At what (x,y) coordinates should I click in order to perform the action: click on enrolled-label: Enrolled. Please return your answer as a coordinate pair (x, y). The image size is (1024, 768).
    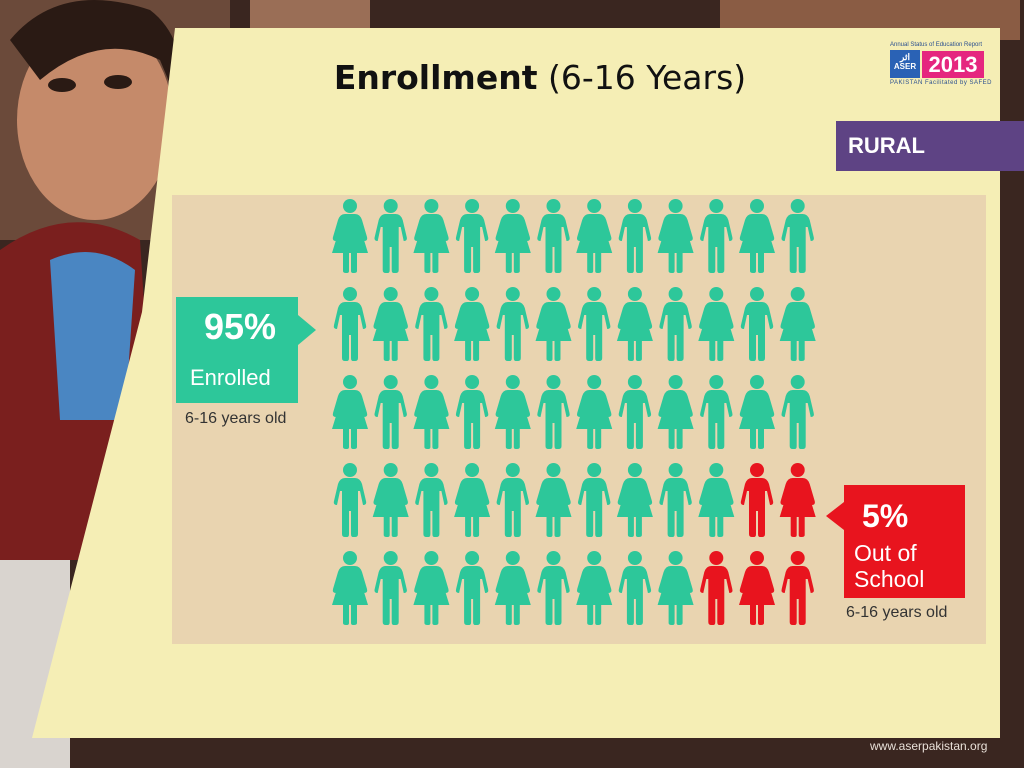
    Looking at the image, I should click on (230, 377).